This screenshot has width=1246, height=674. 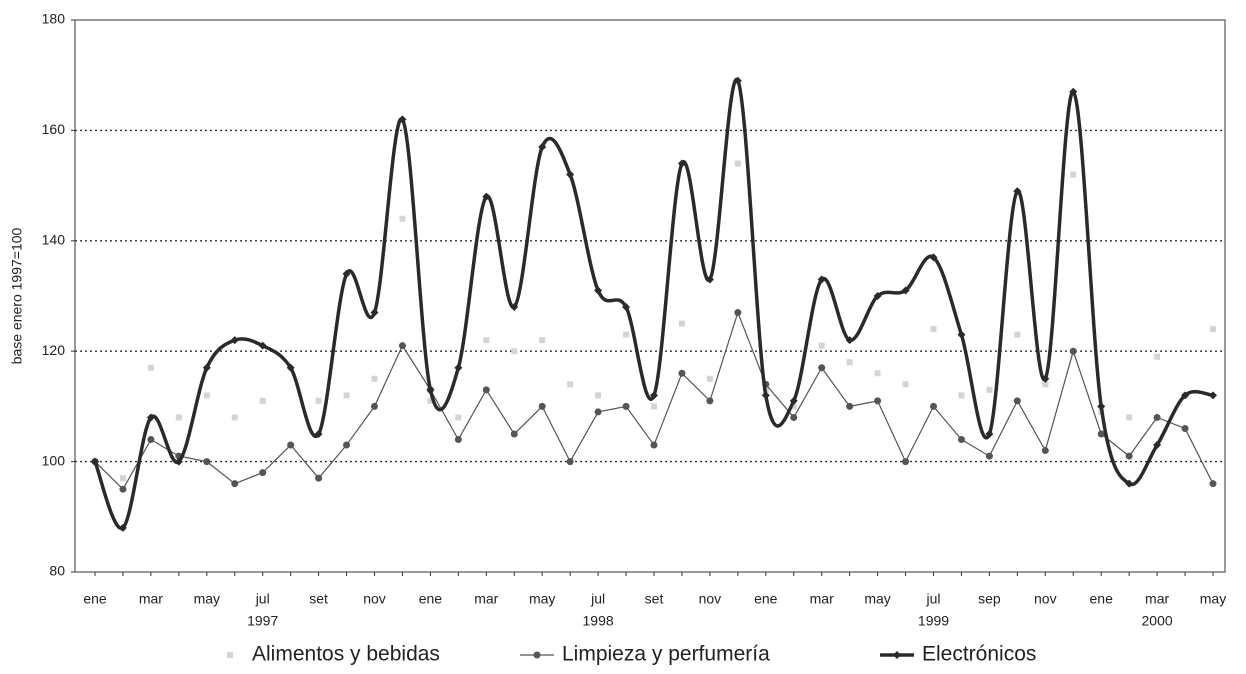 I want to click on y-tick-label: 100, so click(x=54, y=460).